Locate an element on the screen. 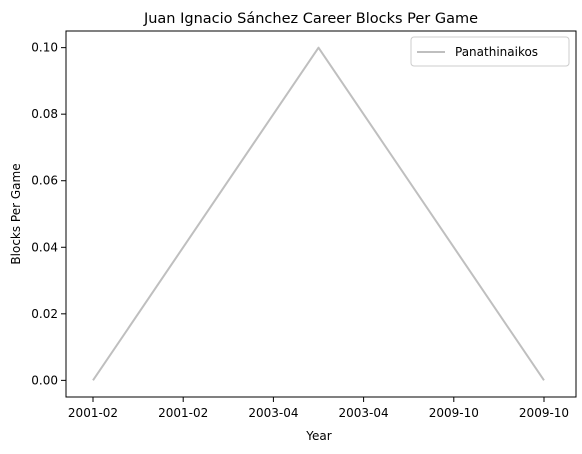 The image size is (582, 454). legend: Panathinaikos is located at coordinates (490, 51).